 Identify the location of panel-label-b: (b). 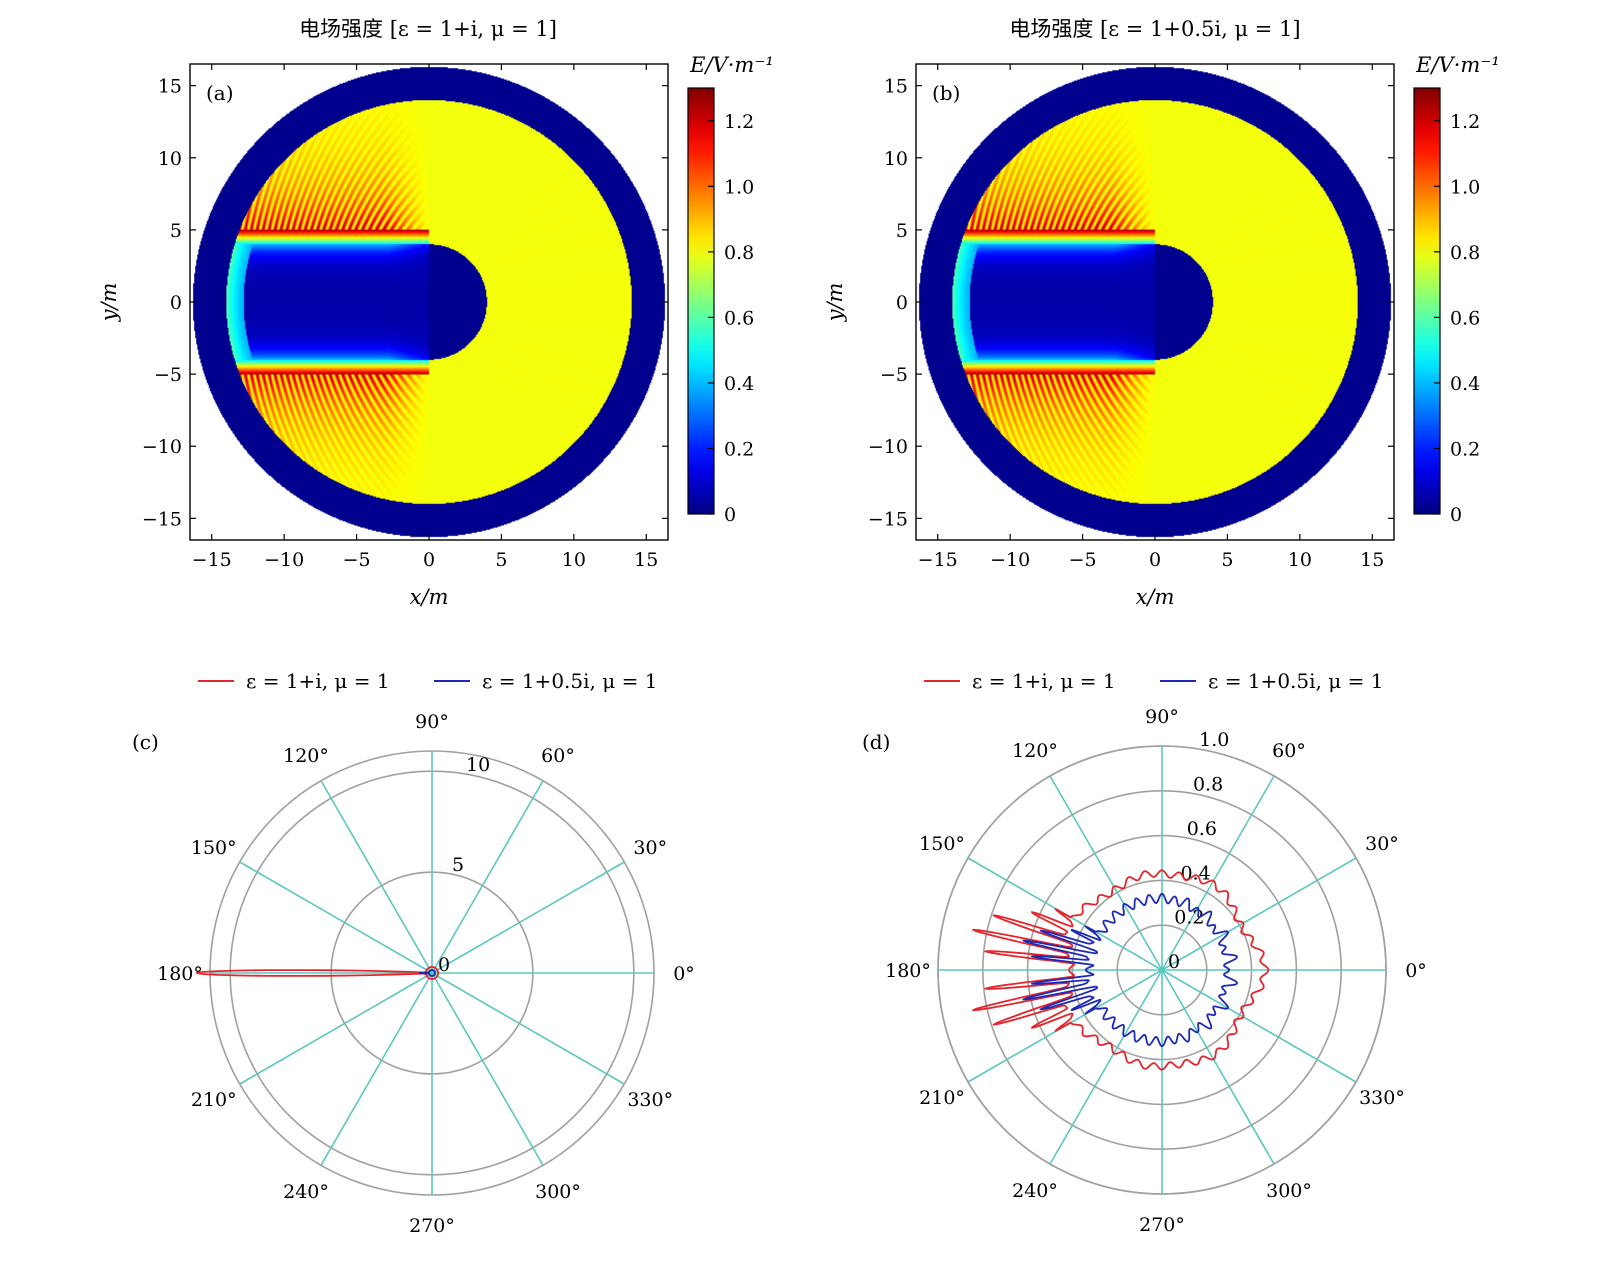
(946, 93).